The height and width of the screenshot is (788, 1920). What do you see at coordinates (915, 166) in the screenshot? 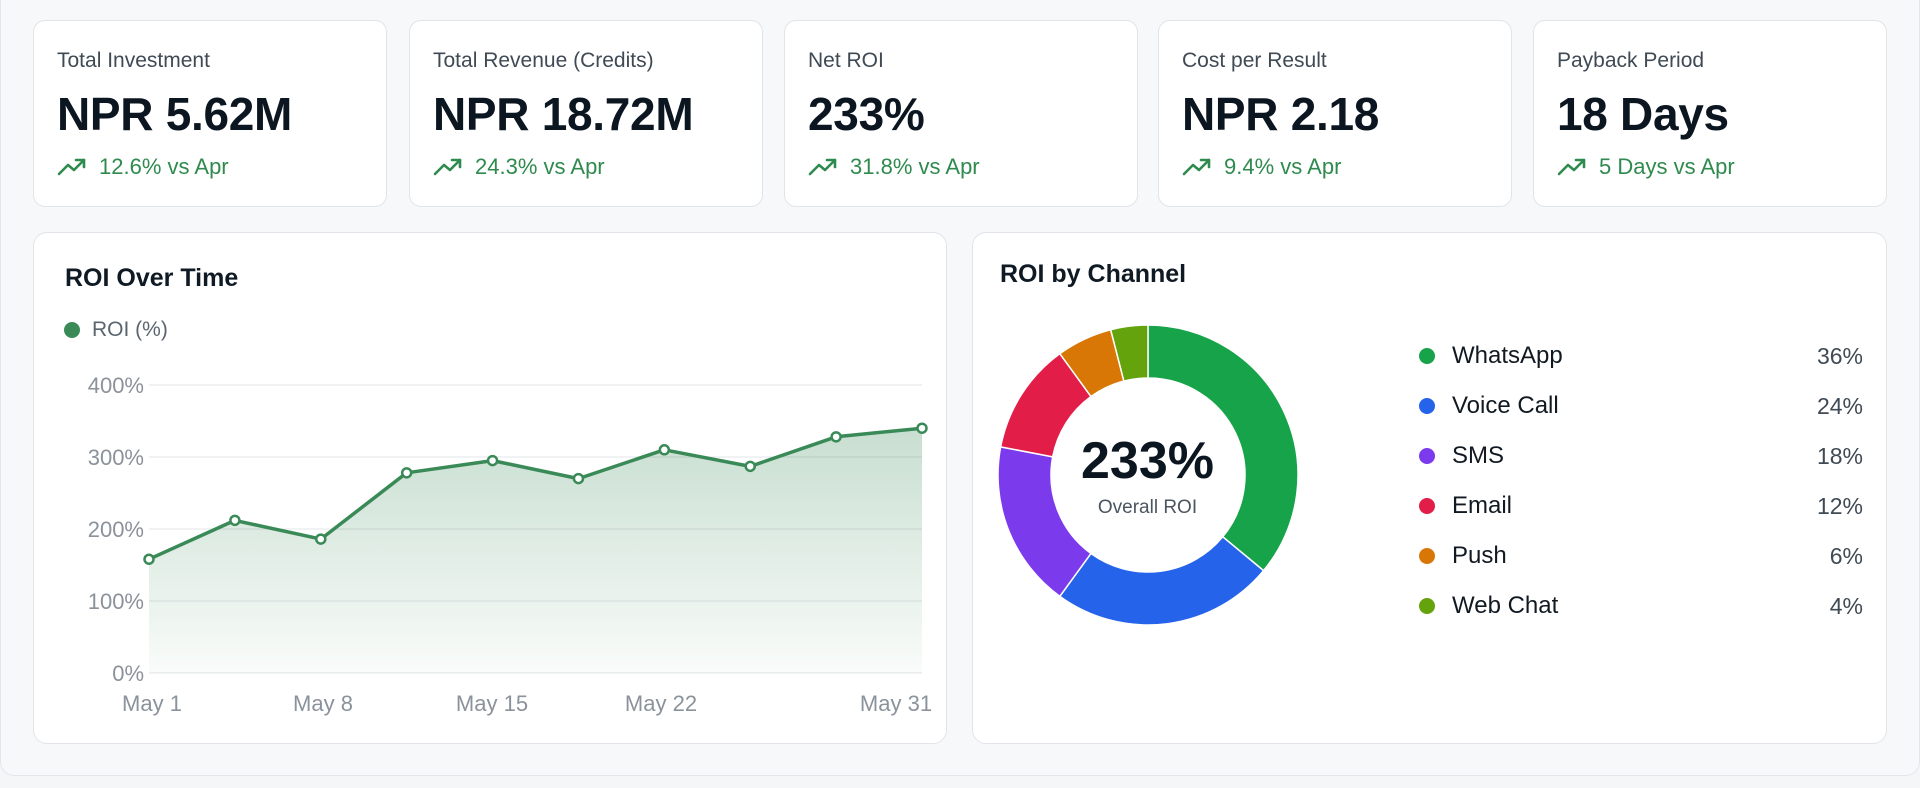
I see `kpi-trend-text: 31.8% vs Apr` at bounding box center [915, 166].